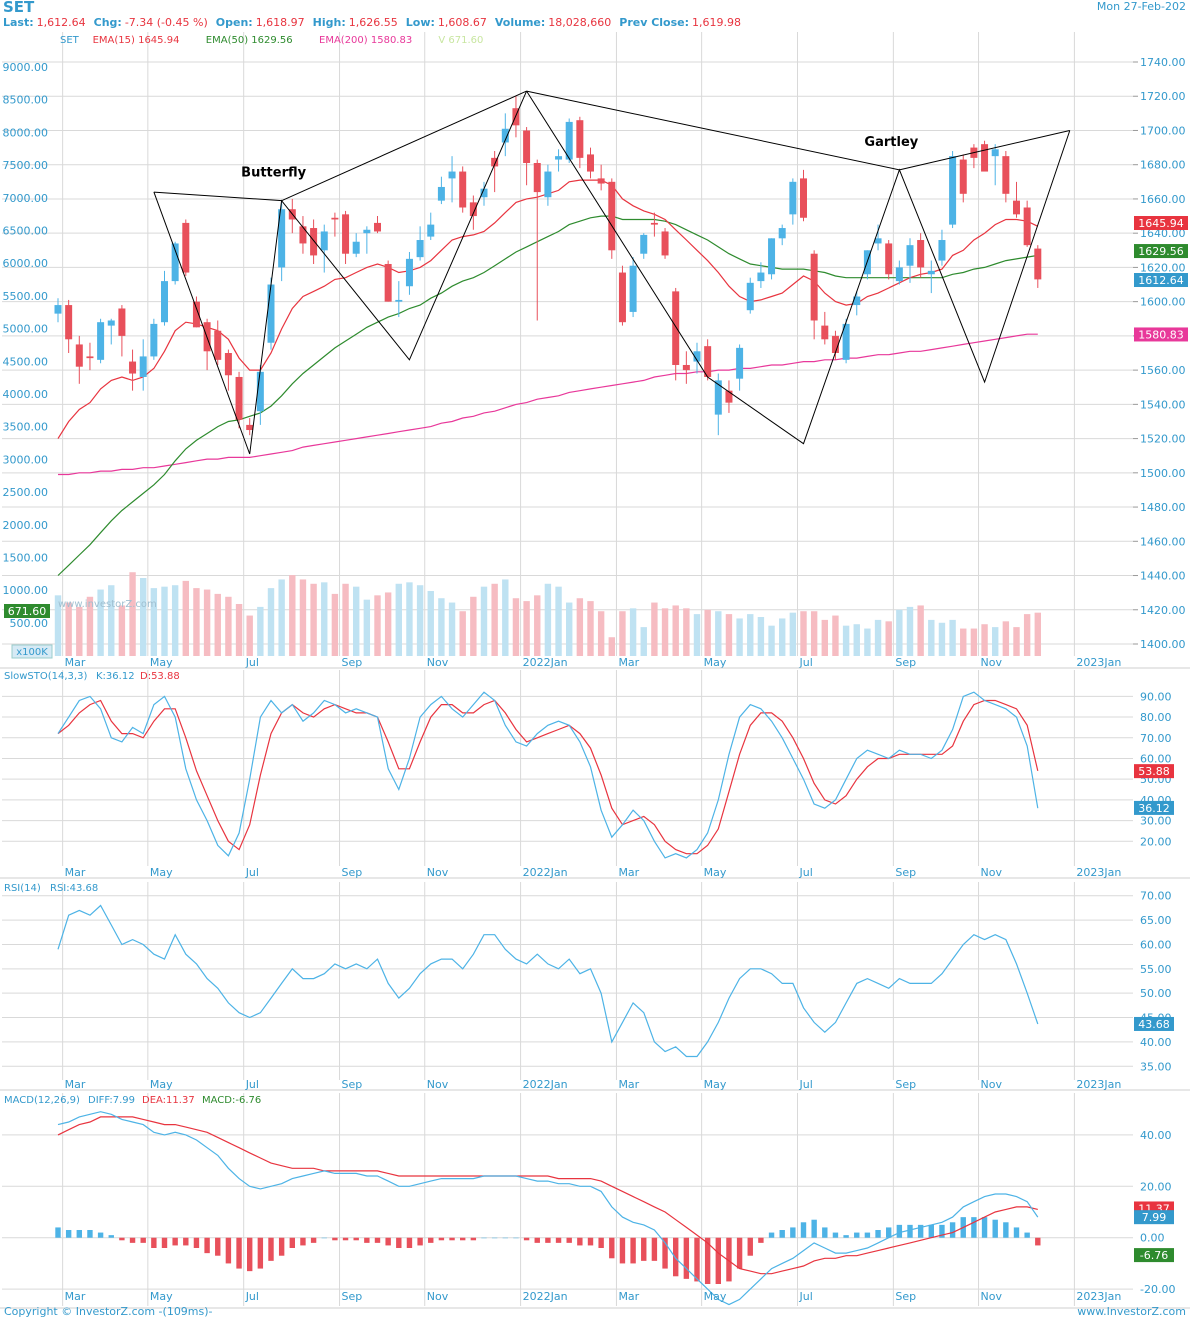 The height and width of the screenshot is (1320, 1190). I want to click on quote-value: 1,626.55, so click(373, 22).